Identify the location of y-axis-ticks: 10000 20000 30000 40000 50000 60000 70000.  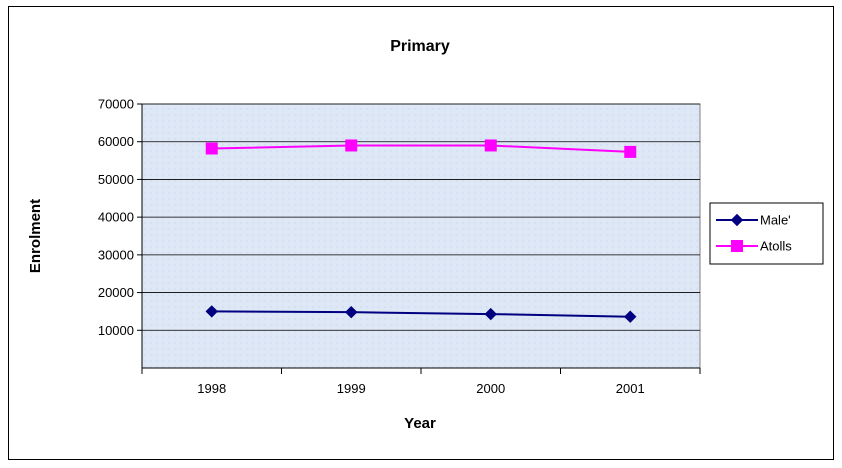
(120, 217).